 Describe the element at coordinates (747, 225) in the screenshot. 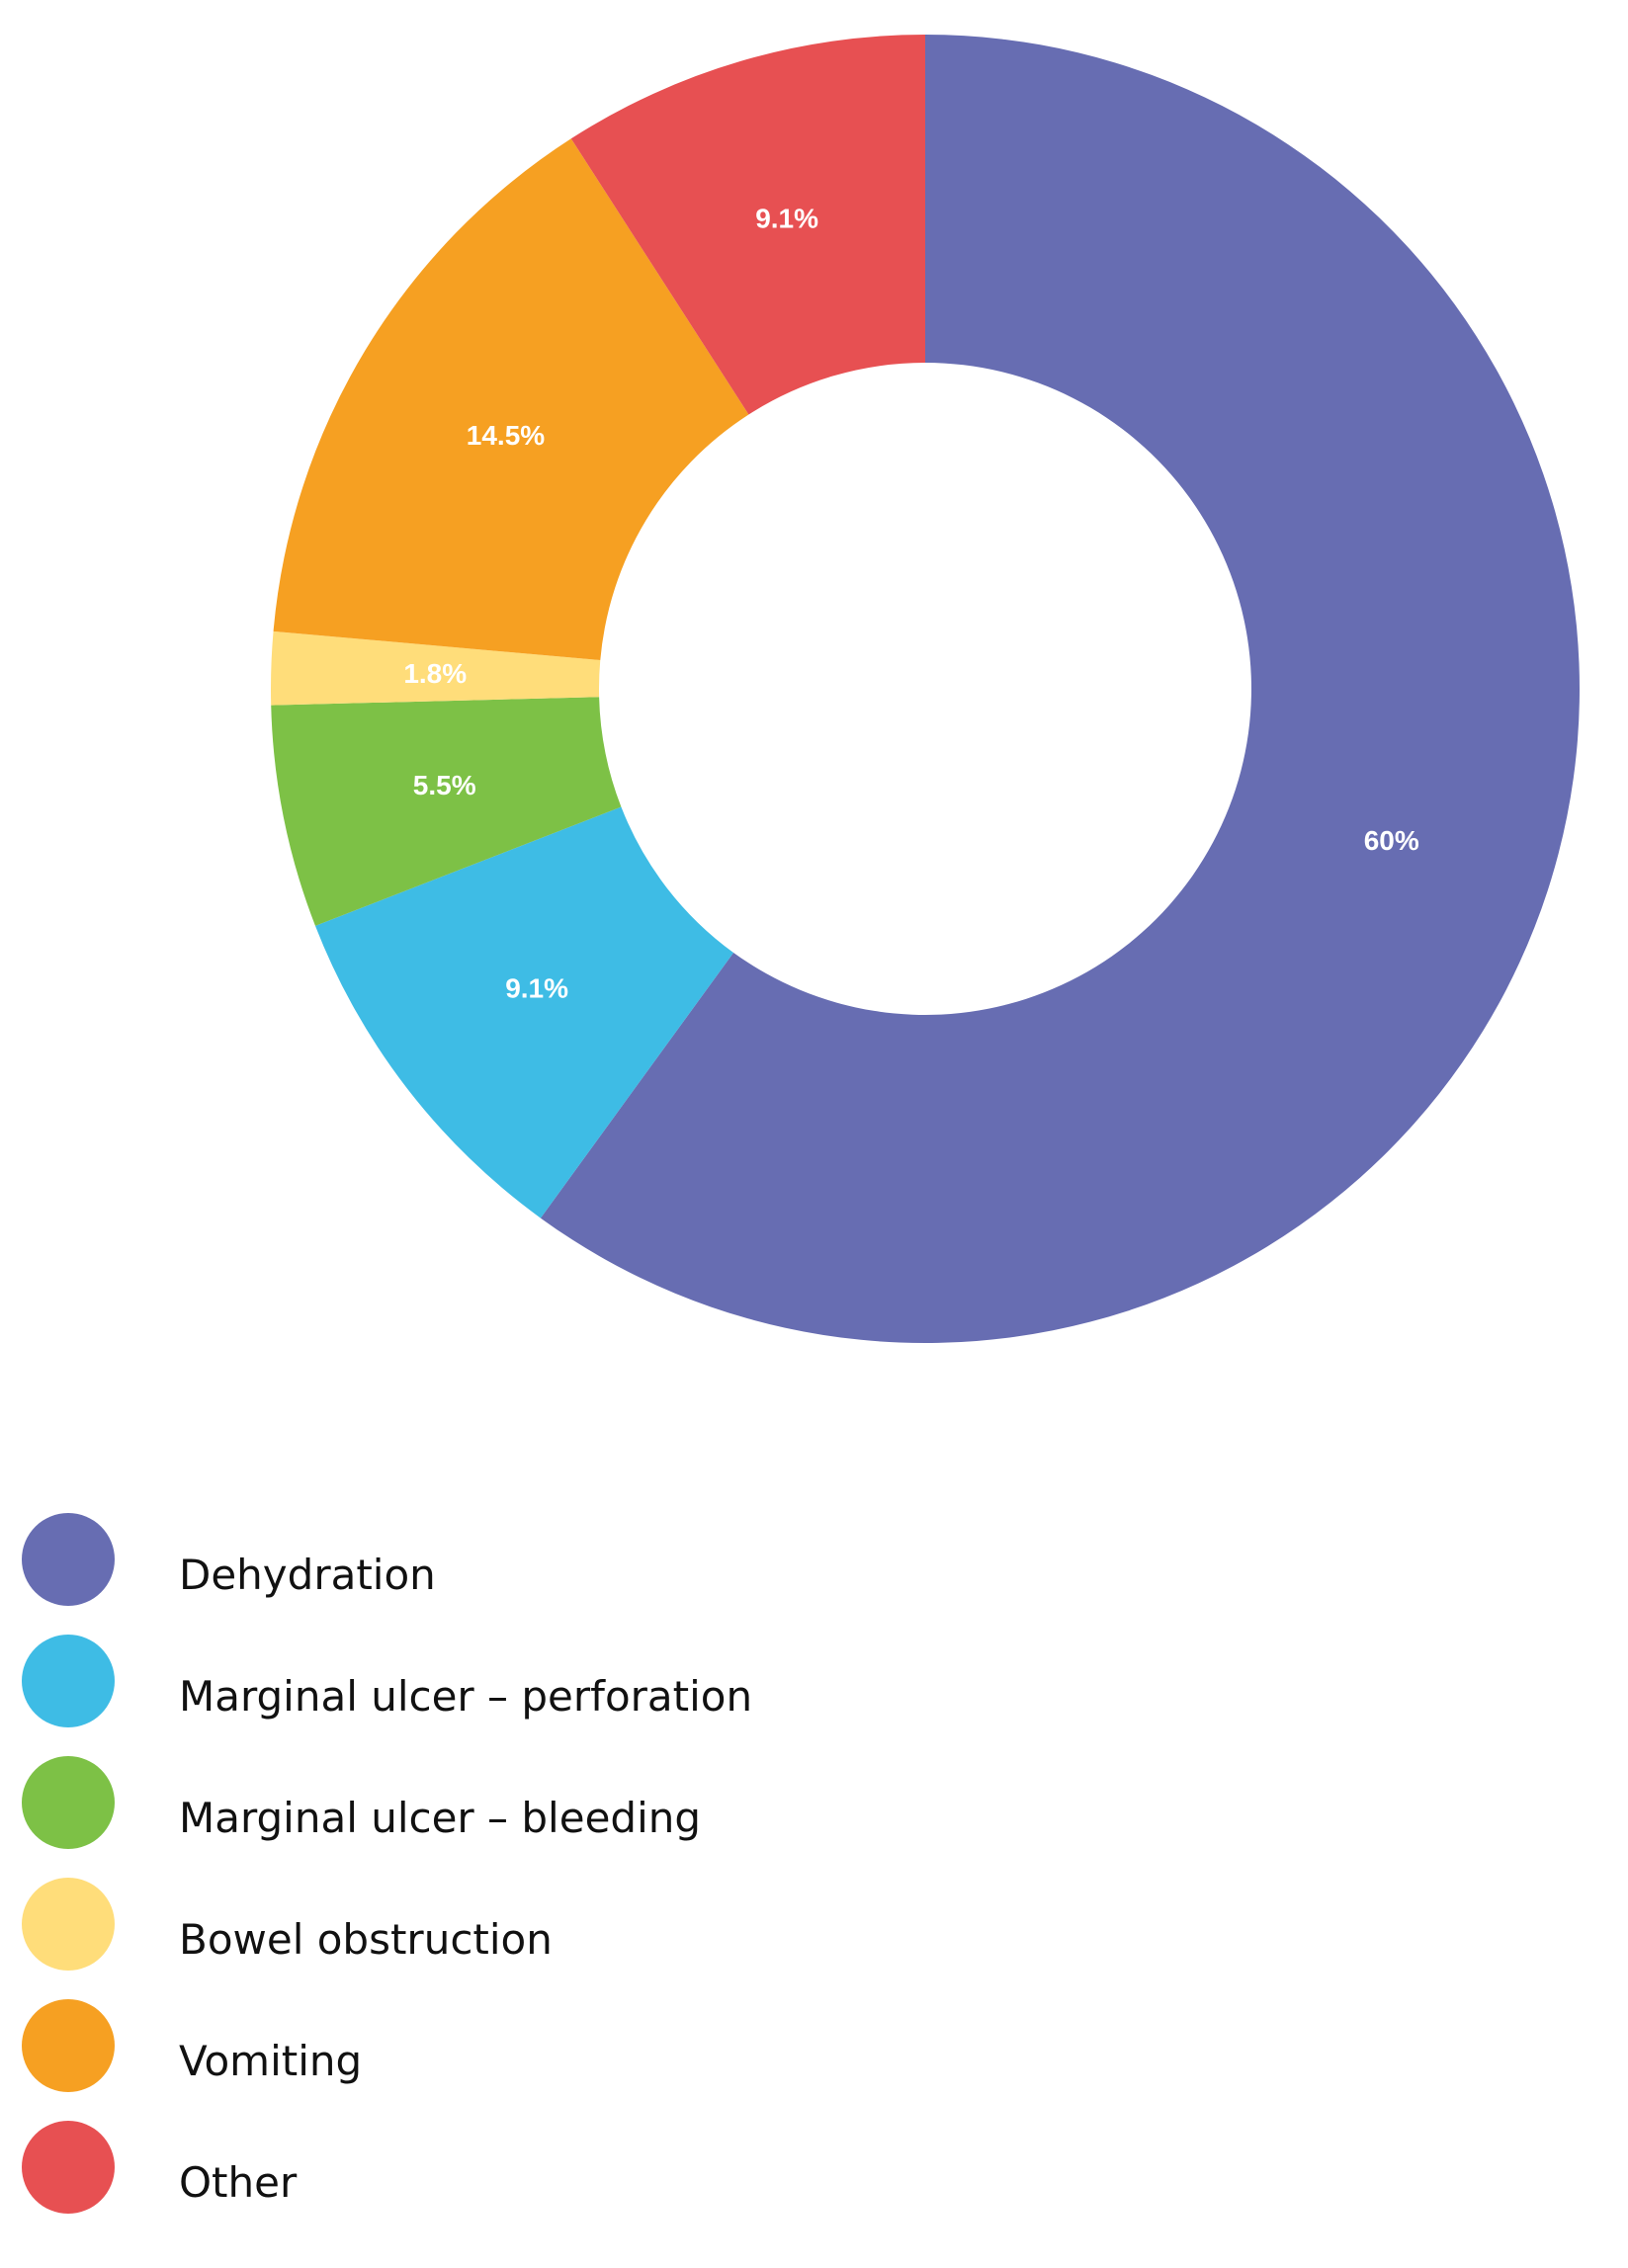

I see `slice-other` at that location.